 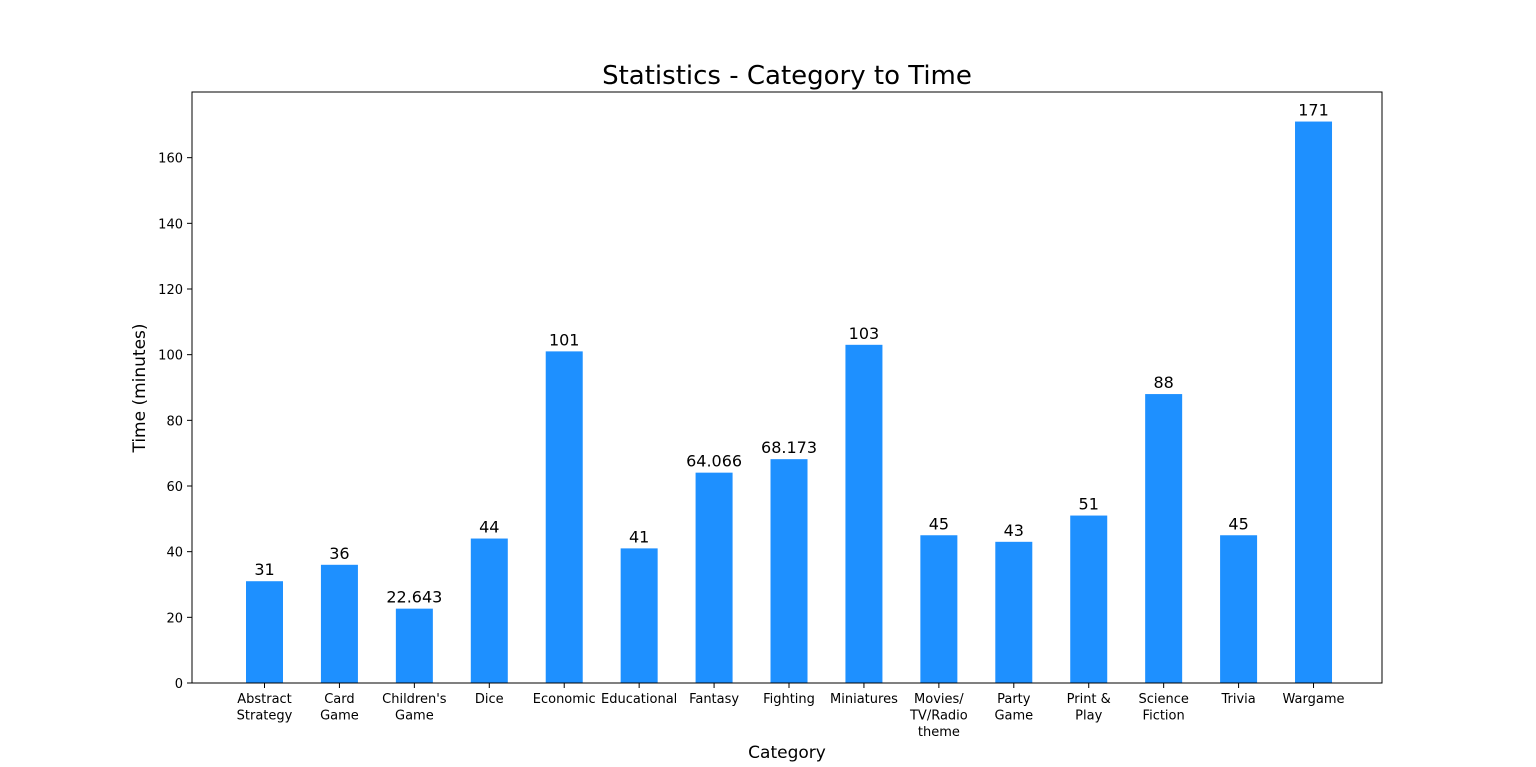 What do you see at coordinates (1163, 699) in the screenshot?
I see `x-tick-label-line: Science` at bounding box center [1163, 699].